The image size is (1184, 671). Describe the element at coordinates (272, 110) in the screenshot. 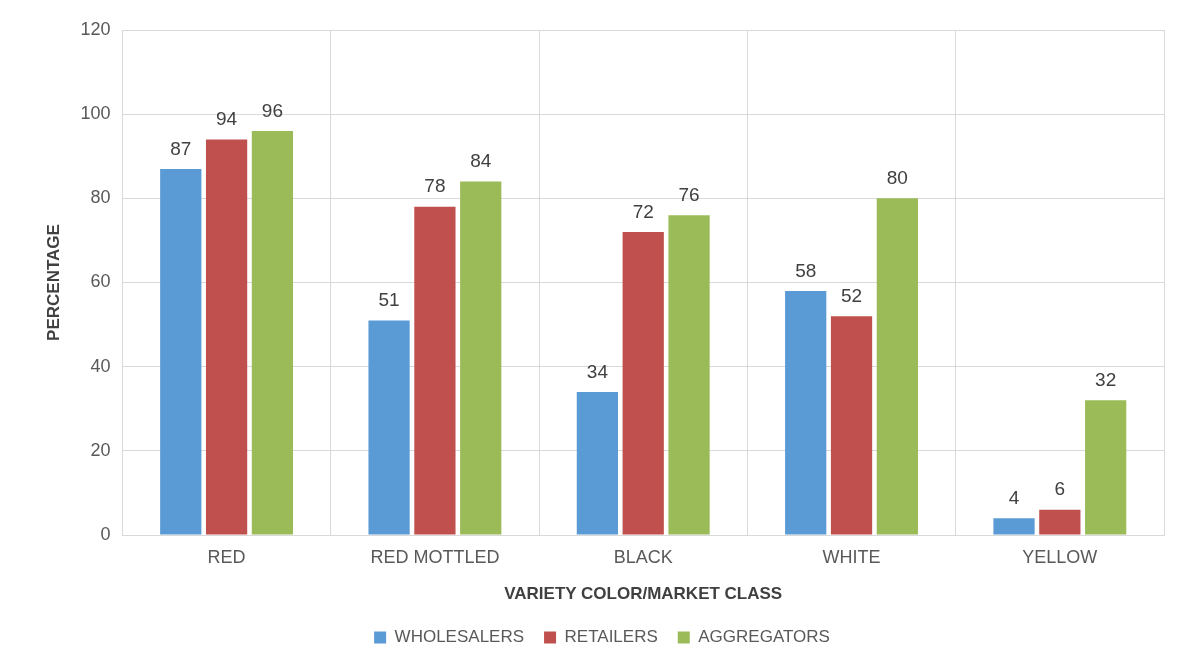

I see `data-label: 96` at that location.